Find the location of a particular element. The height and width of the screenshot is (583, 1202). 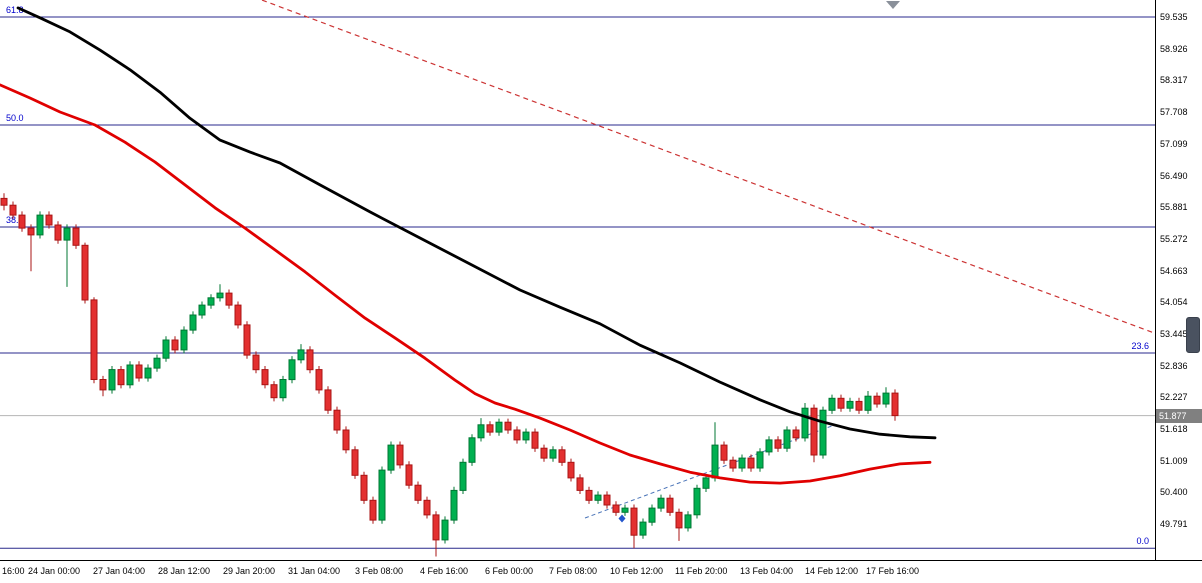

fib-label-23.6: 23.6 is located at coordinates (1140, 346).